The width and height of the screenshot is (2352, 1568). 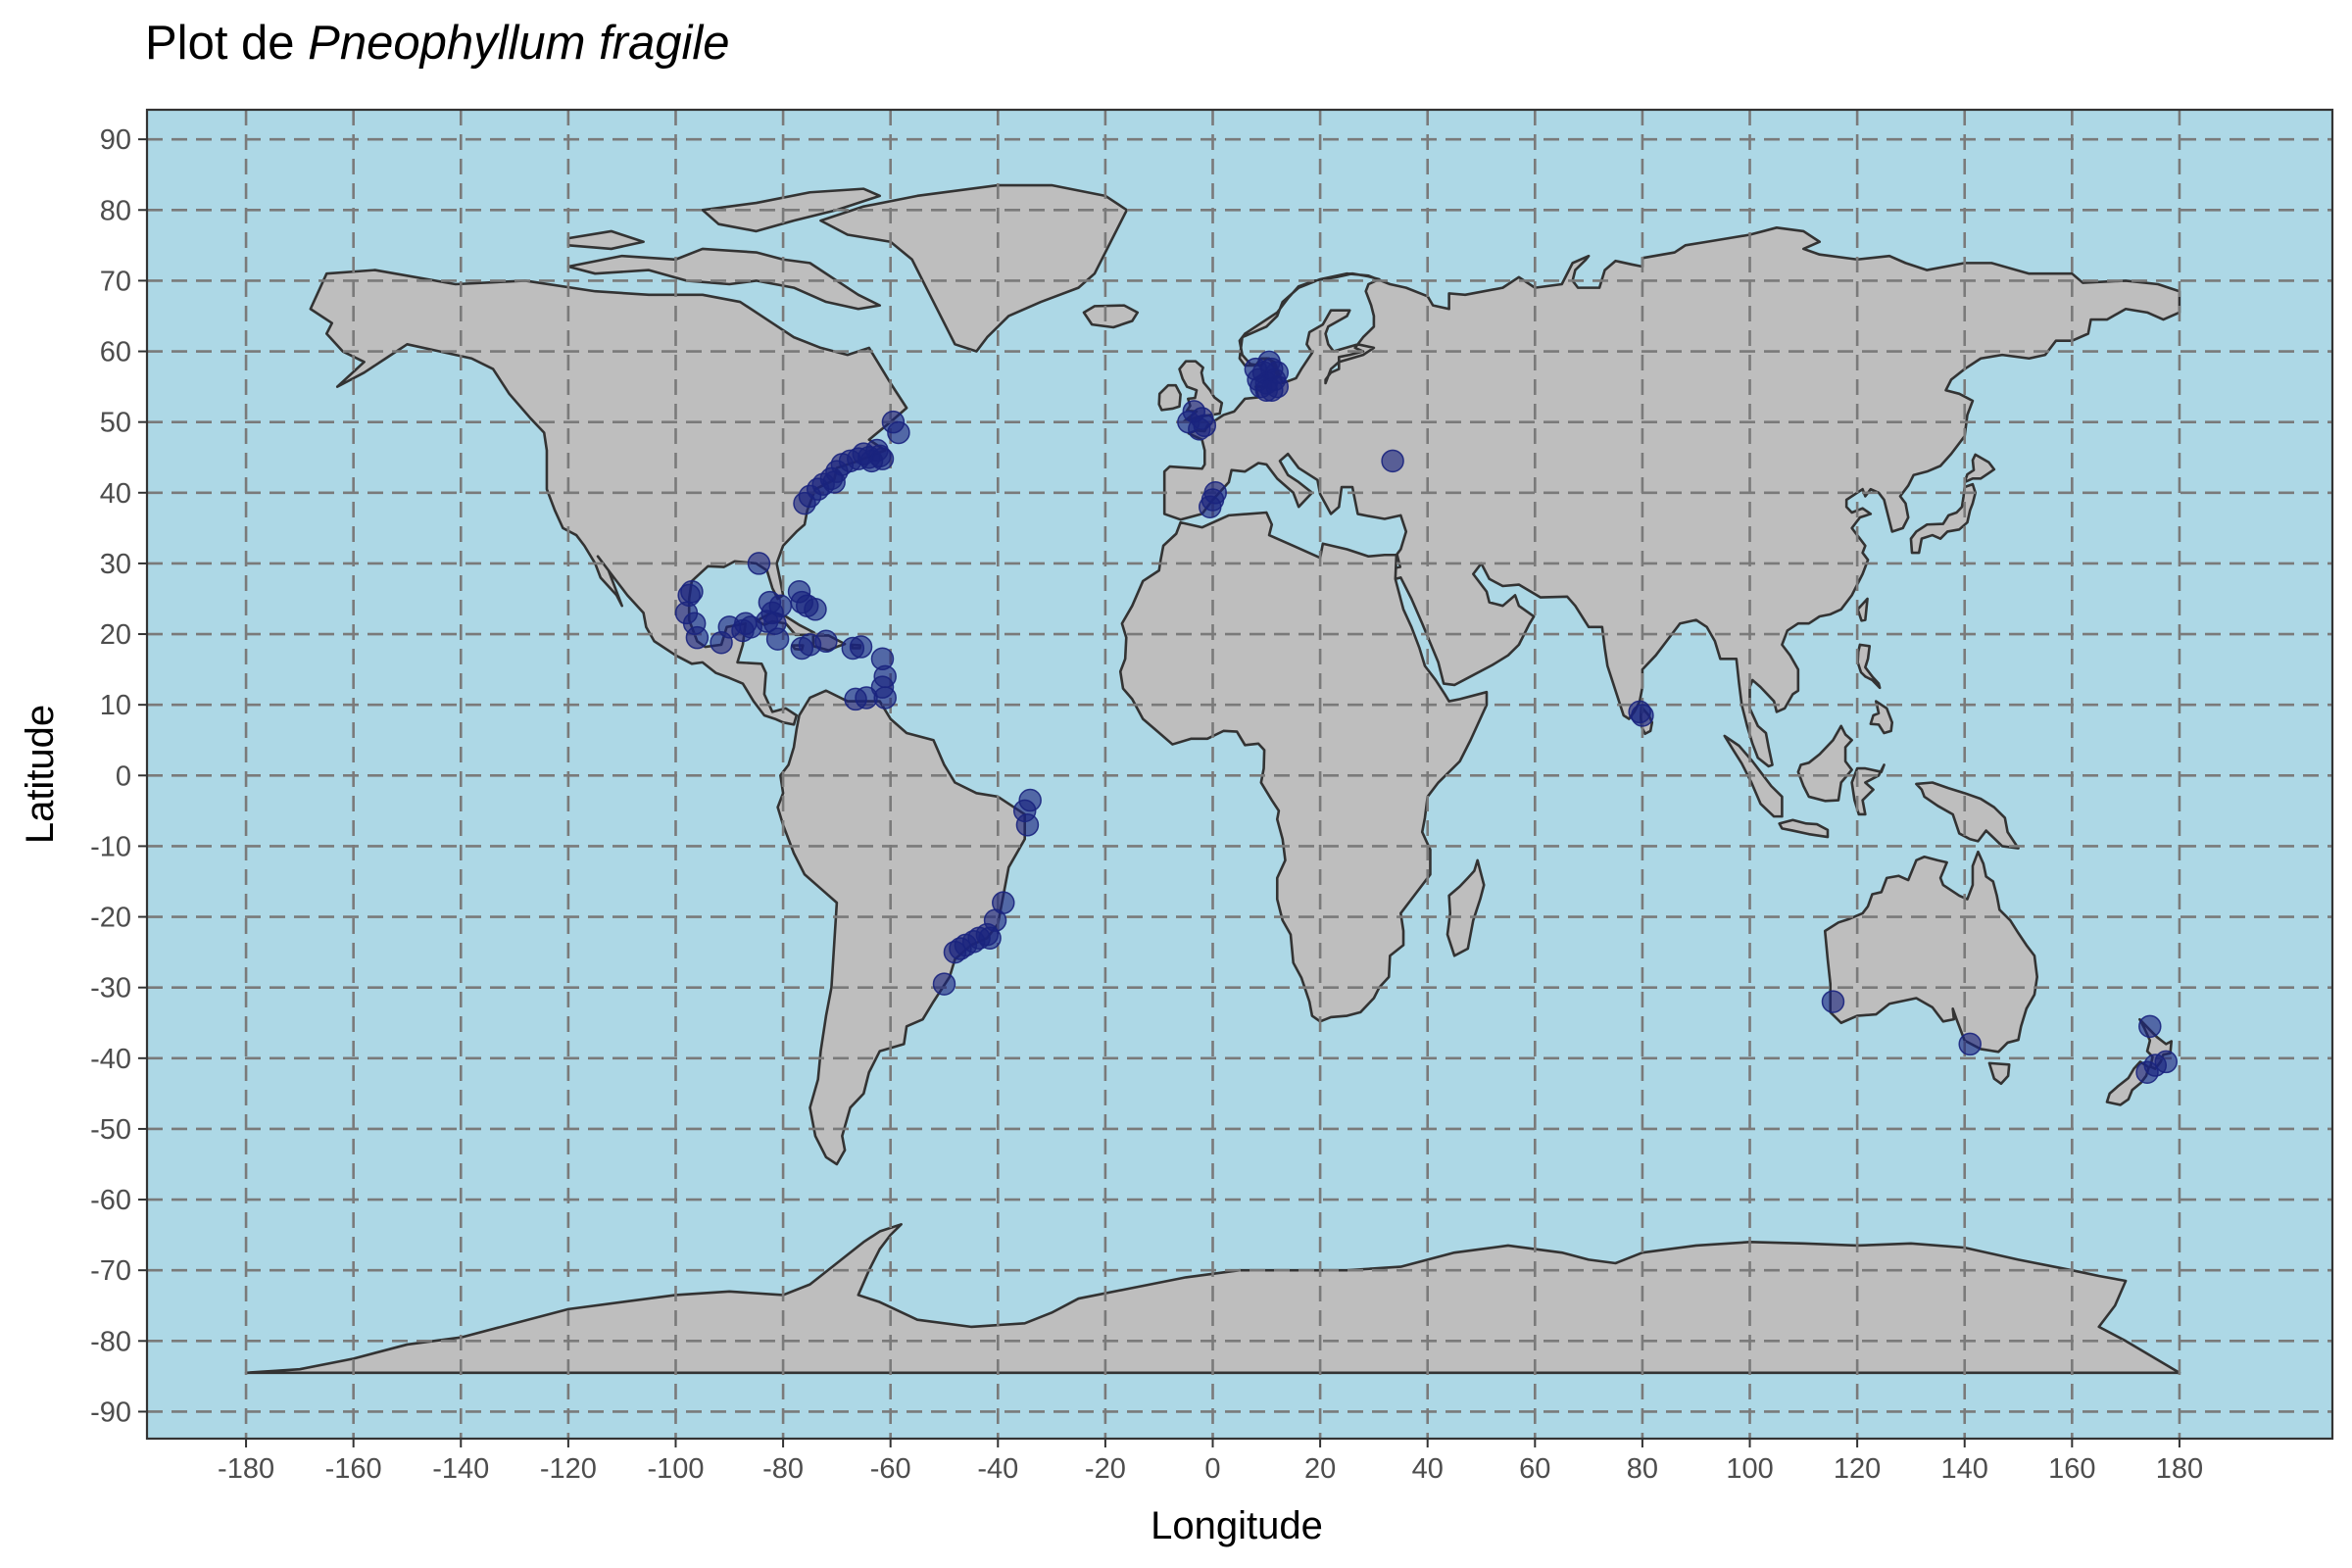 I want to click on japan, so click(x=1952, y=504).